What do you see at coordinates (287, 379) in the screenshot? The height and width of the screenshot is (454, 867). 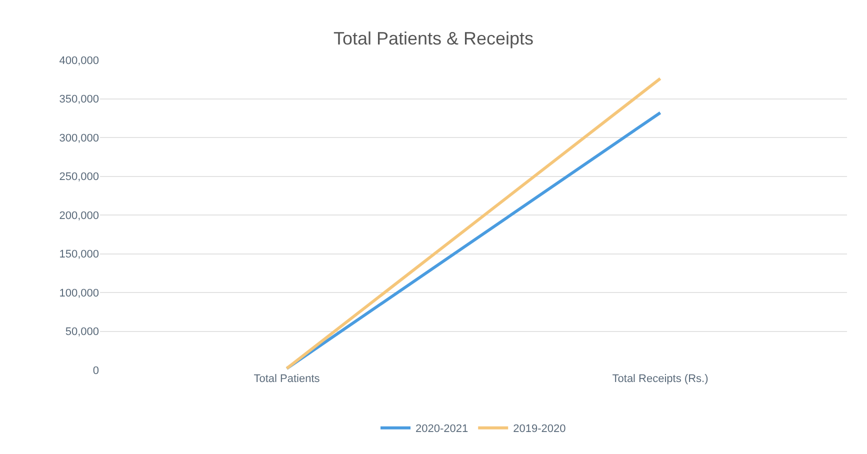 I see `x-tick-label: Total Patients` at bounding box center [287, 379].